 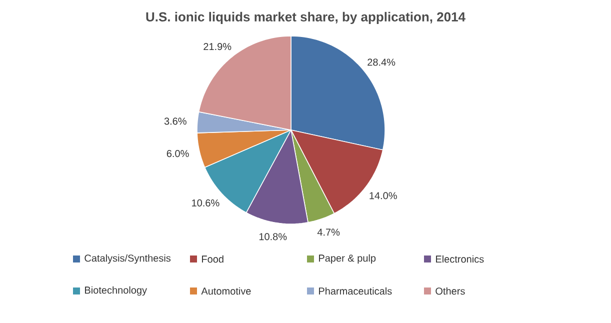 What do you see at coordinates (206, 202) in the screenshot?
I see `data-label: 10.6%` at bounding box center [206, 202].